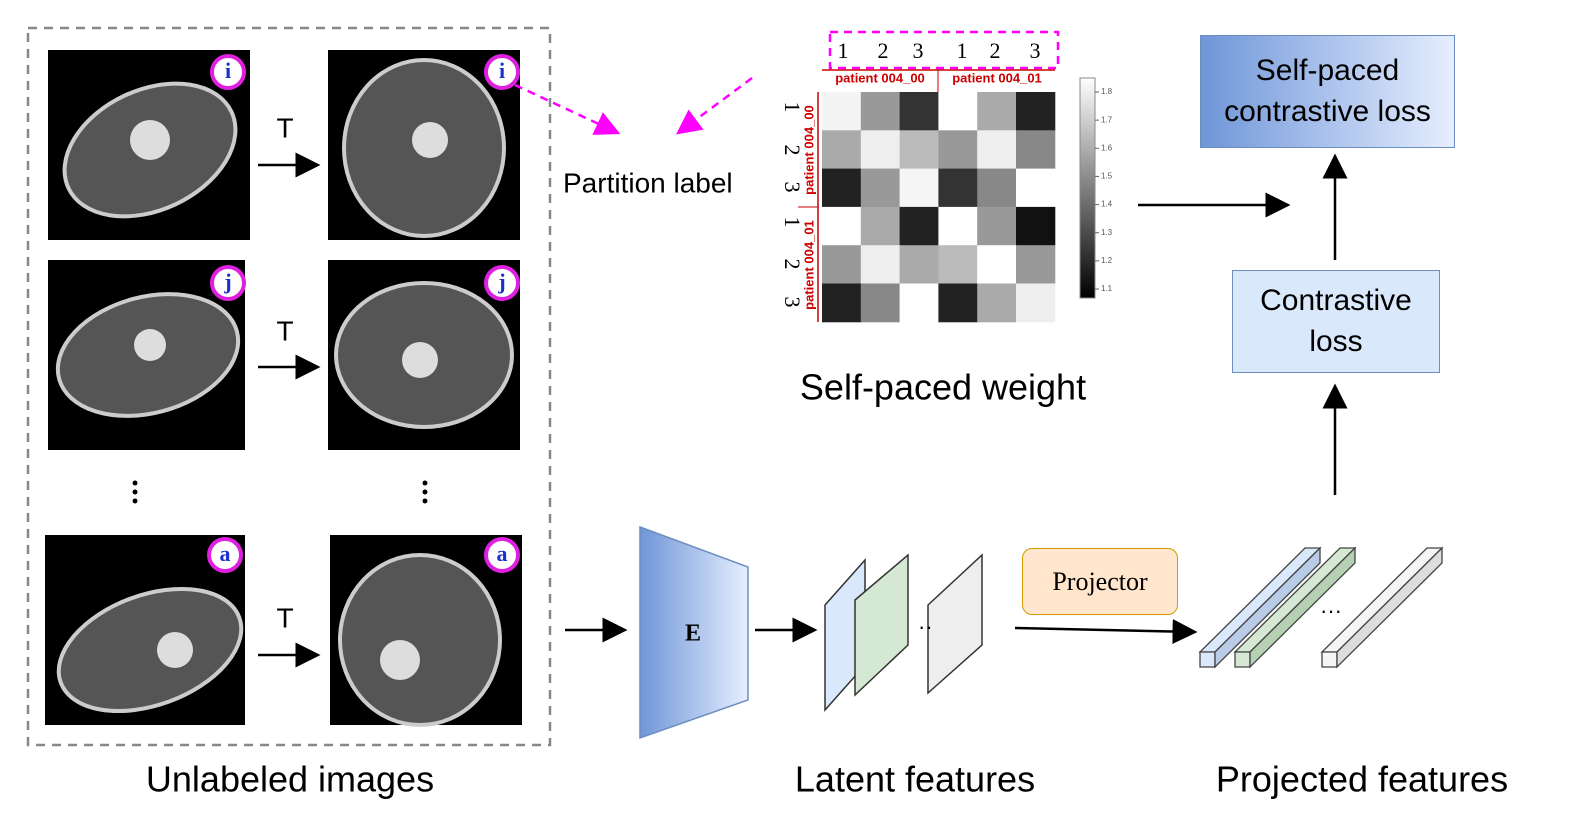 The width and height of the screenshot is (1570, 840). What do you see at coordinates (1107, 288) in the screenshot?
I see `colorbar-tick-label: 1.1` at bounding box center [1107, 288].